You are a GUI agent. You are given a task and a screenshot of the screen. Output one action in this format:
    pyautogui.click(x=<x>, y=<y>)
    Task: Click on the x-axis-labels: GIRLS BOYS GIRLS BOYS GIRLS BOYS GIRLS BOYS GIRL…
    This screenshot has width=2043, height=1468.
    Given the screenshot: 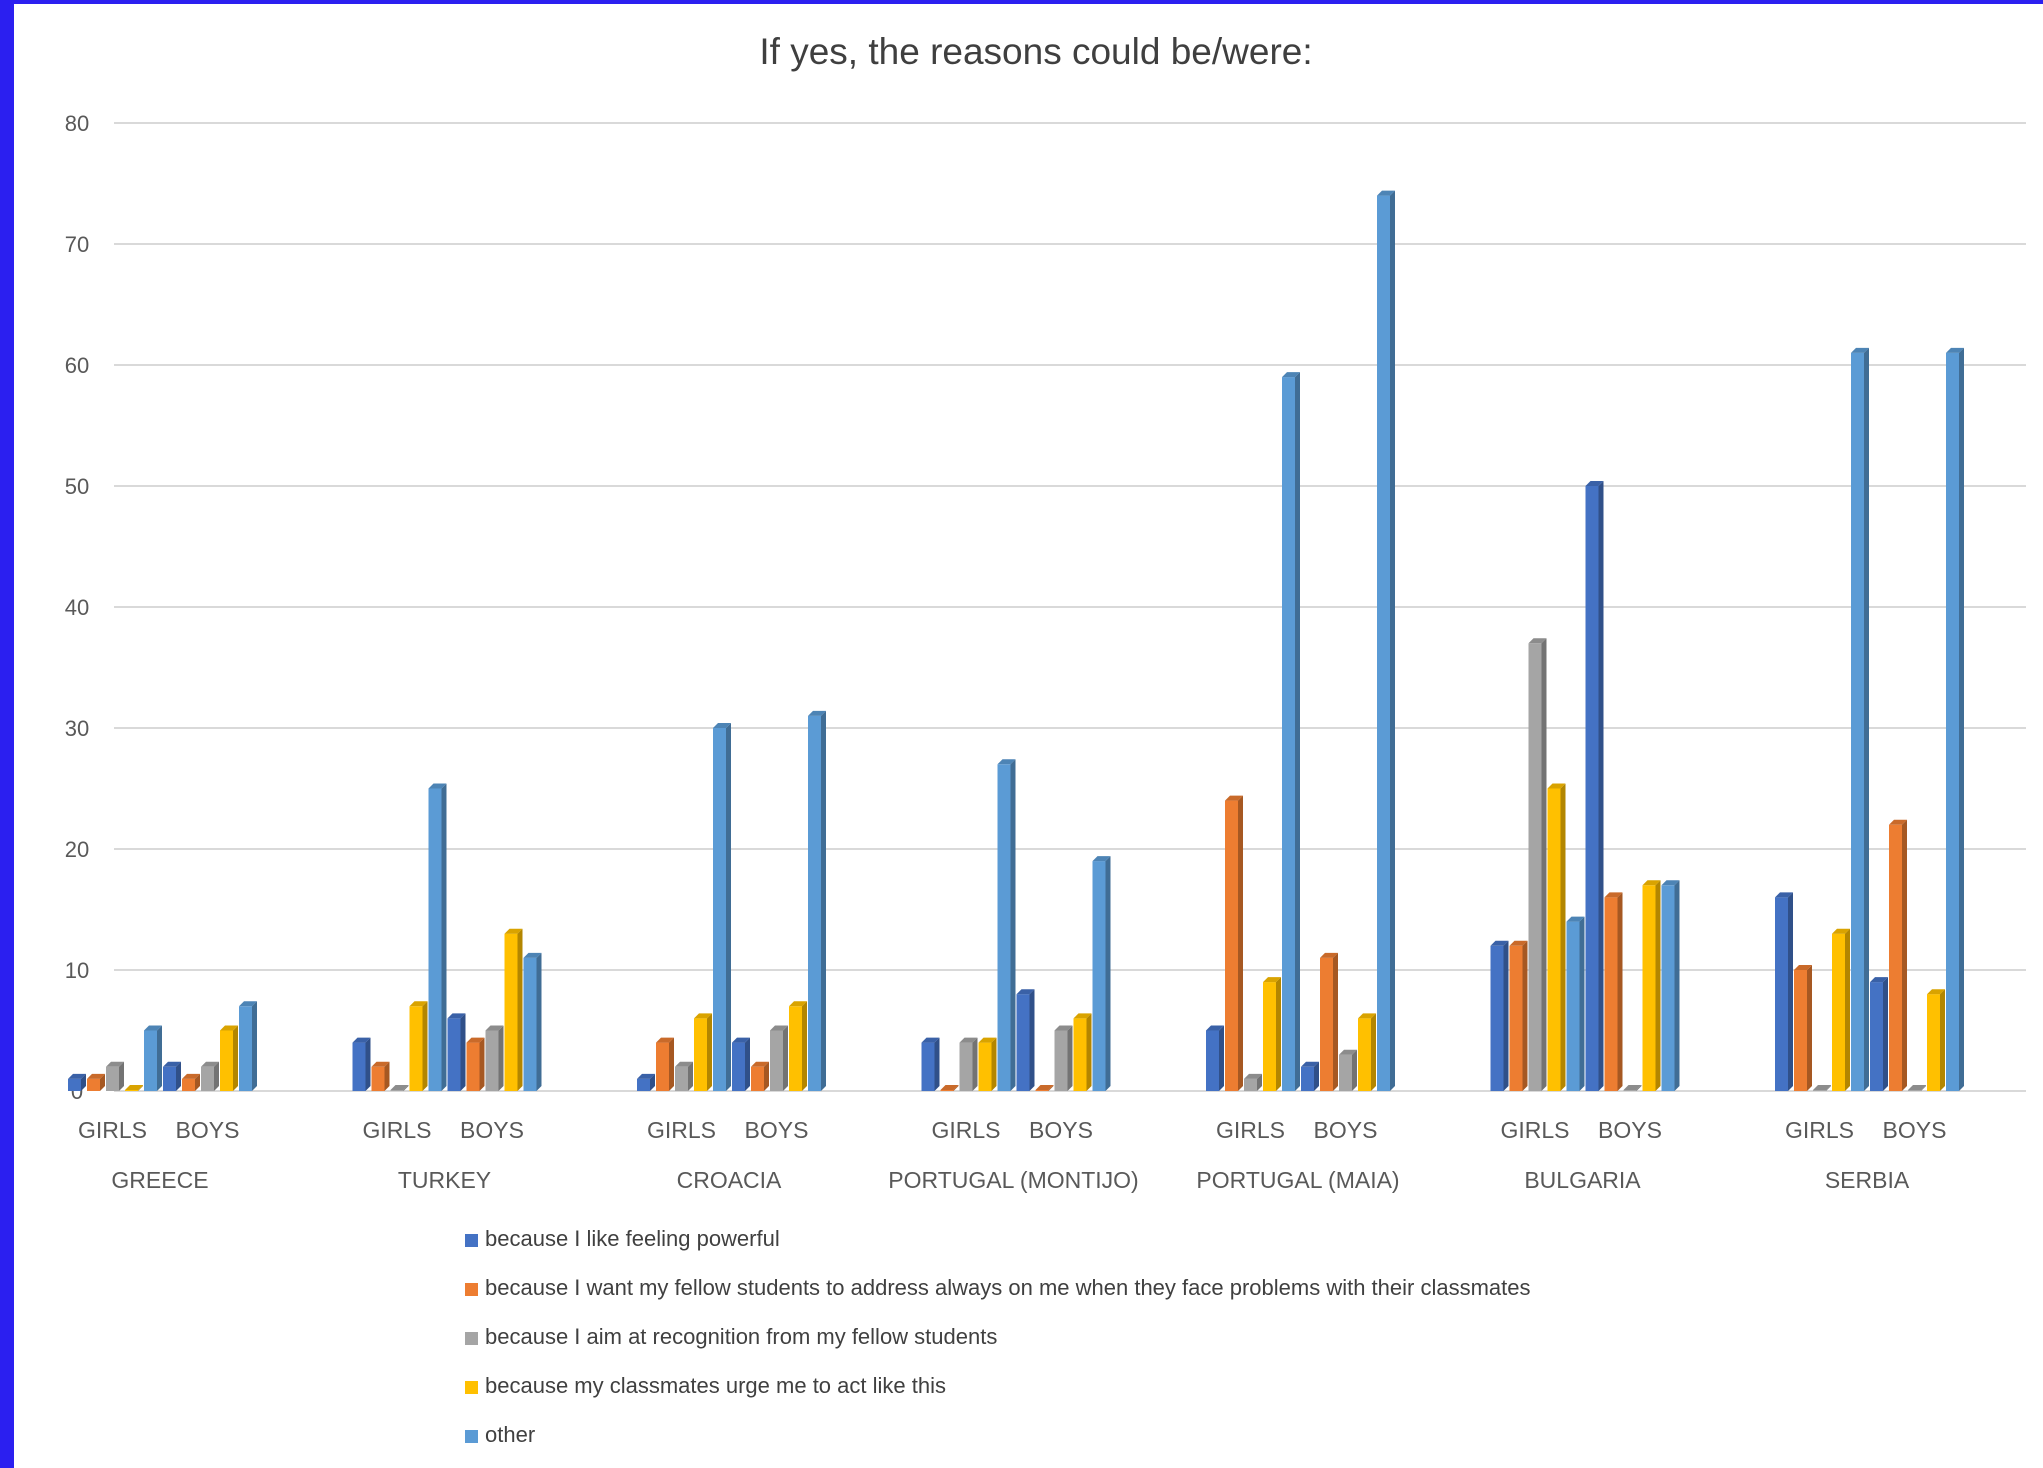 What is the action you would take?
    pyautogui.click(x=1012, y=1155)
    